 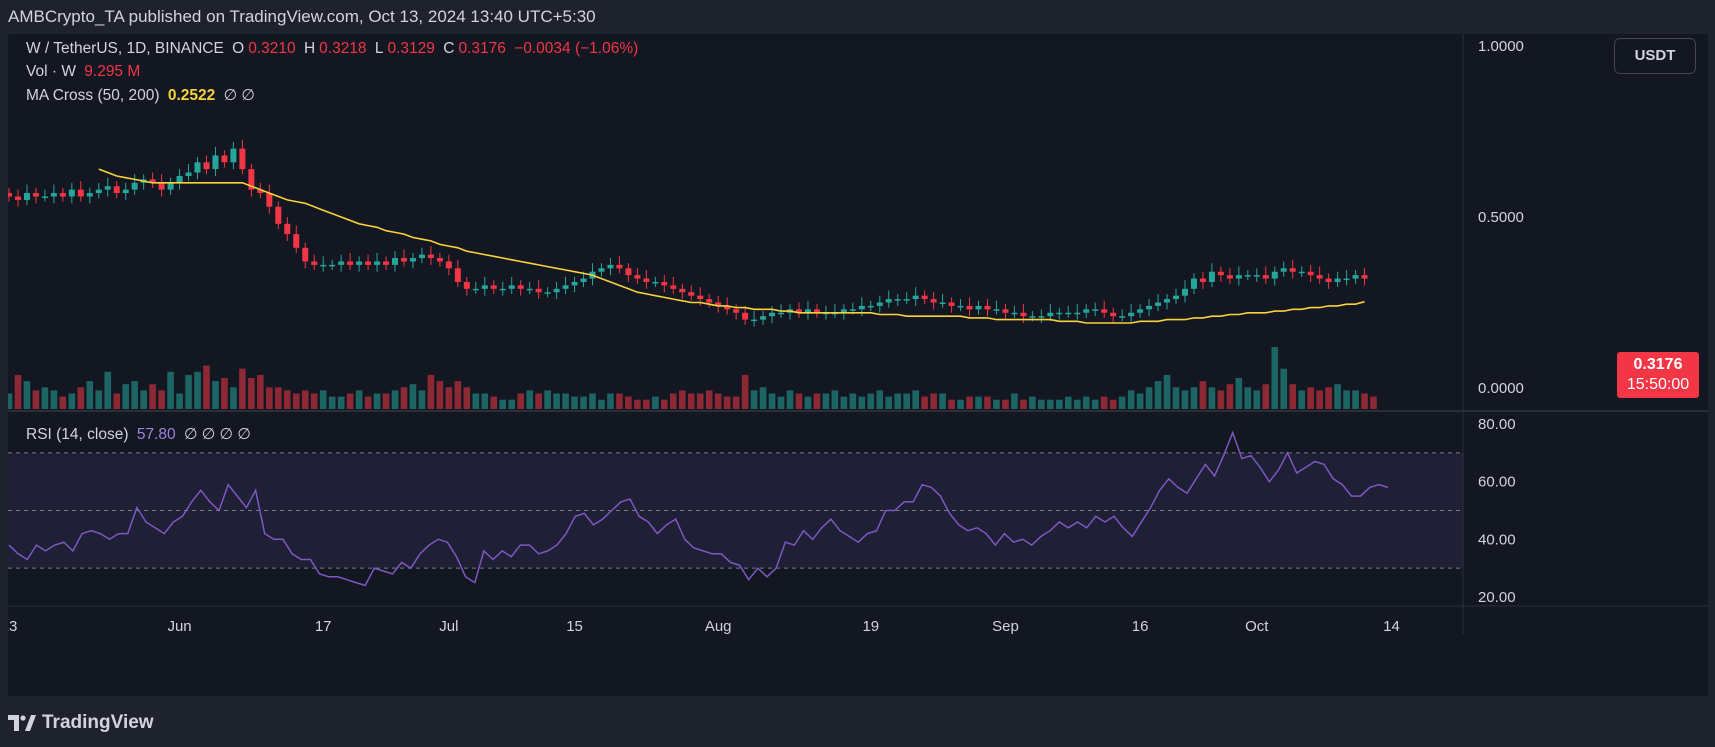 What do you see at coordinates (156, 434) in the screenshot?
I see `rsi-value: 57.80` at bounding box center [156, 434].